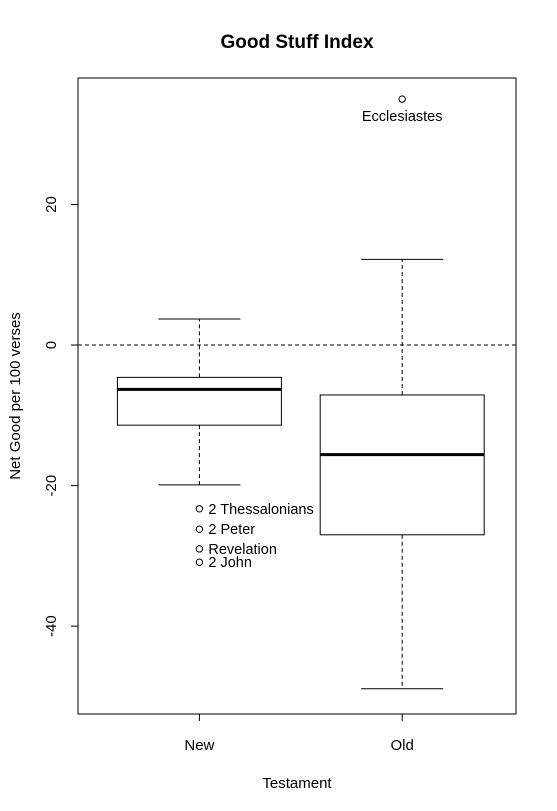 The image size is (557, 811). I want to click on y-tick-label: 0, so click(51, 345).